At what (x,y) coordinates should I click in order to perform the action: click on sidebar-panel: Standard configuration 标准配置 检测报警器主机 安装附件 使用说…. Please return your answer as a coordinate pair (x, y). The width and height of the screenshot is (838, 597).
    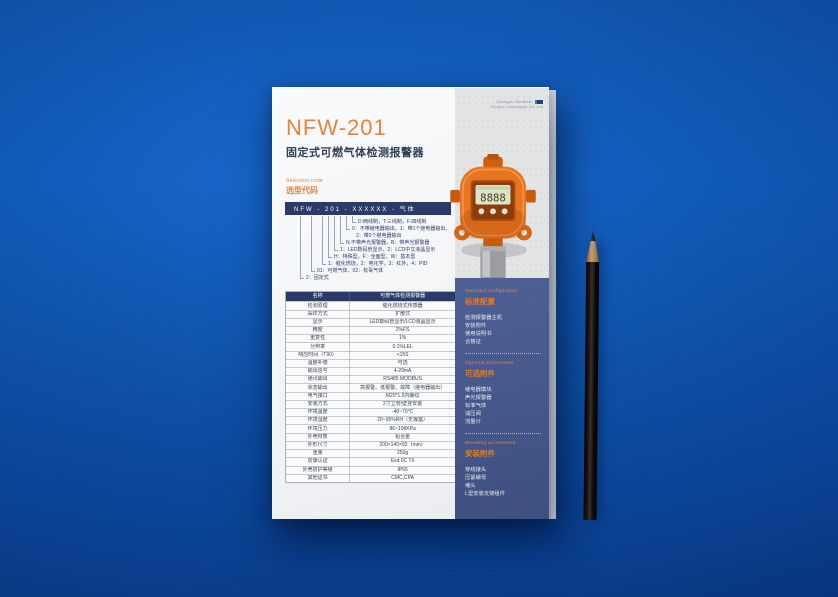
    Looking at the image, I should click on (502, 398).